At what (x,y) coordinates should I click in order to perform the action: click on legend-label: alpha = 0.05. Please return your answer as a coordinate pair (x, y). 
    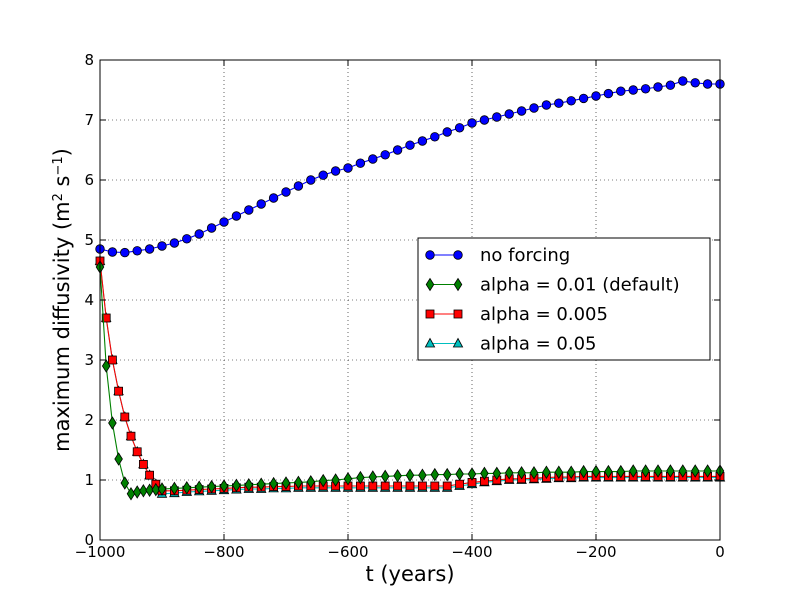
    Looking at the image, I should click on (538, 344).